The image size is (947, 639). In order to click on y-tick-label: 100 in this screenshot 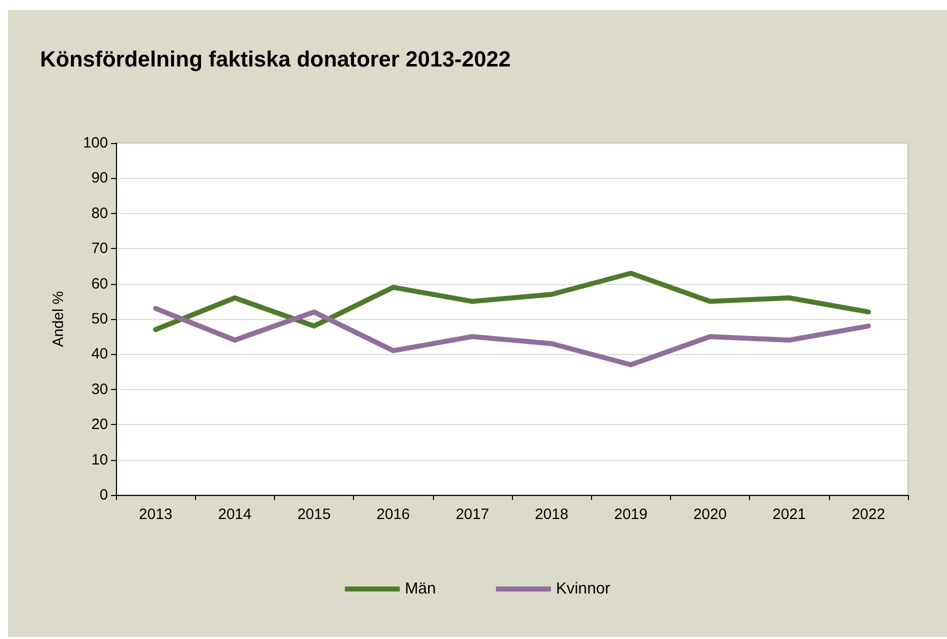, I will do `click(95, 143)`.